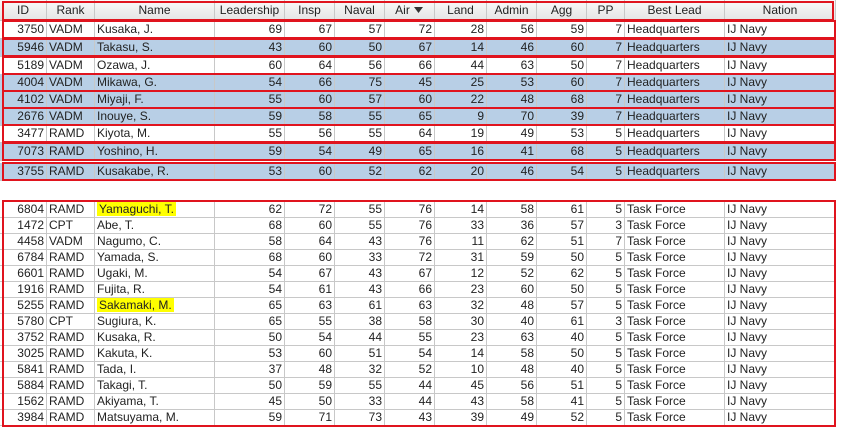 Image resolution: width=846 pixels, height=437 pixels. I want to click on table-cell: 70, so click(512, 117).